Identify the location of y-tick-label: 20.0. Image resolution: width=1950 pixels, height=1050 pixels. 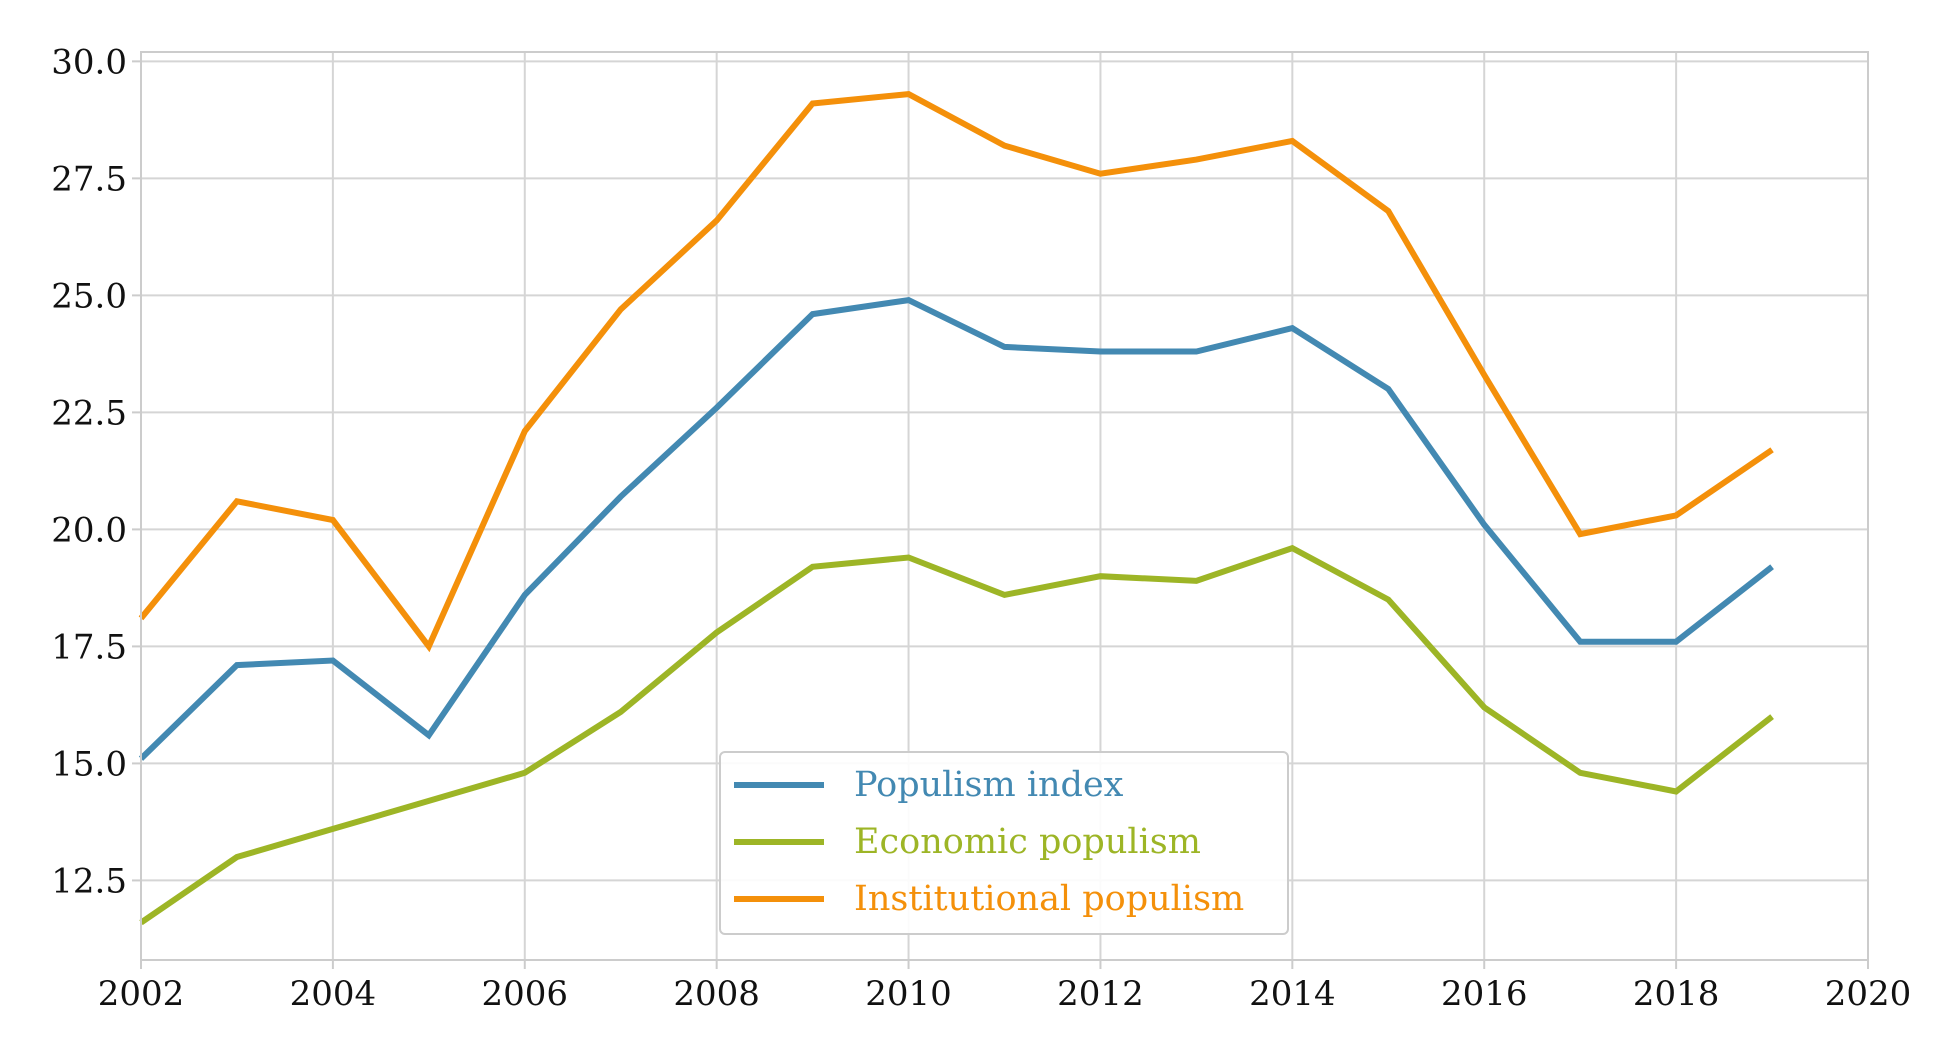
(89, 530).